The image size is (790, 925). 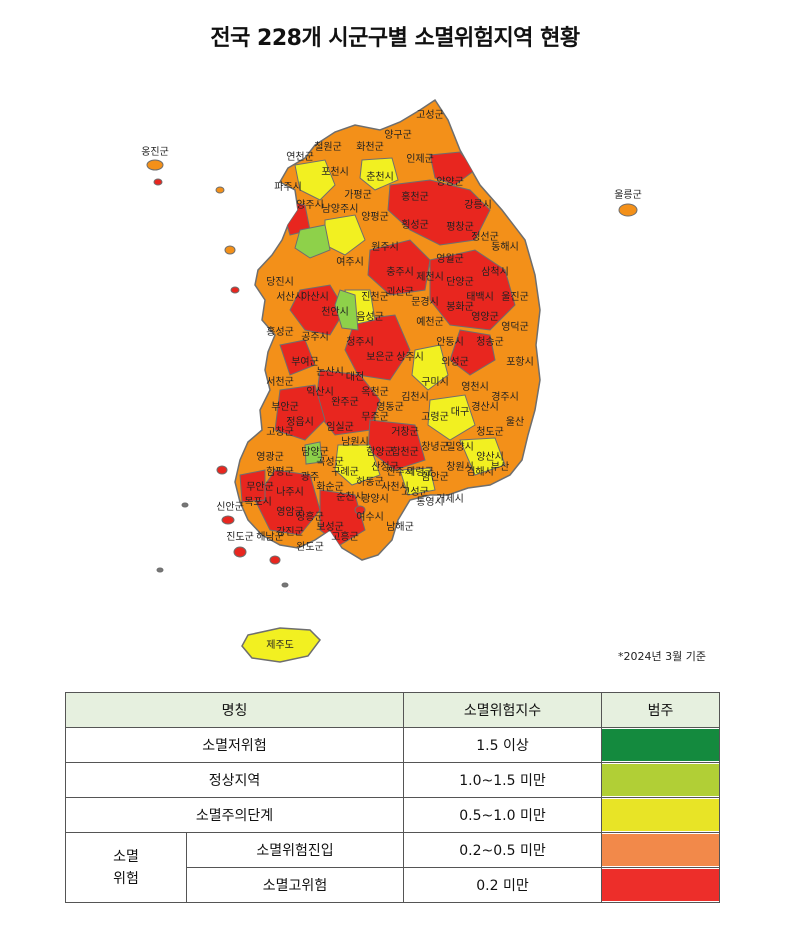 I want to click on legend-header-category: 범주, so click(x=660, y=710).